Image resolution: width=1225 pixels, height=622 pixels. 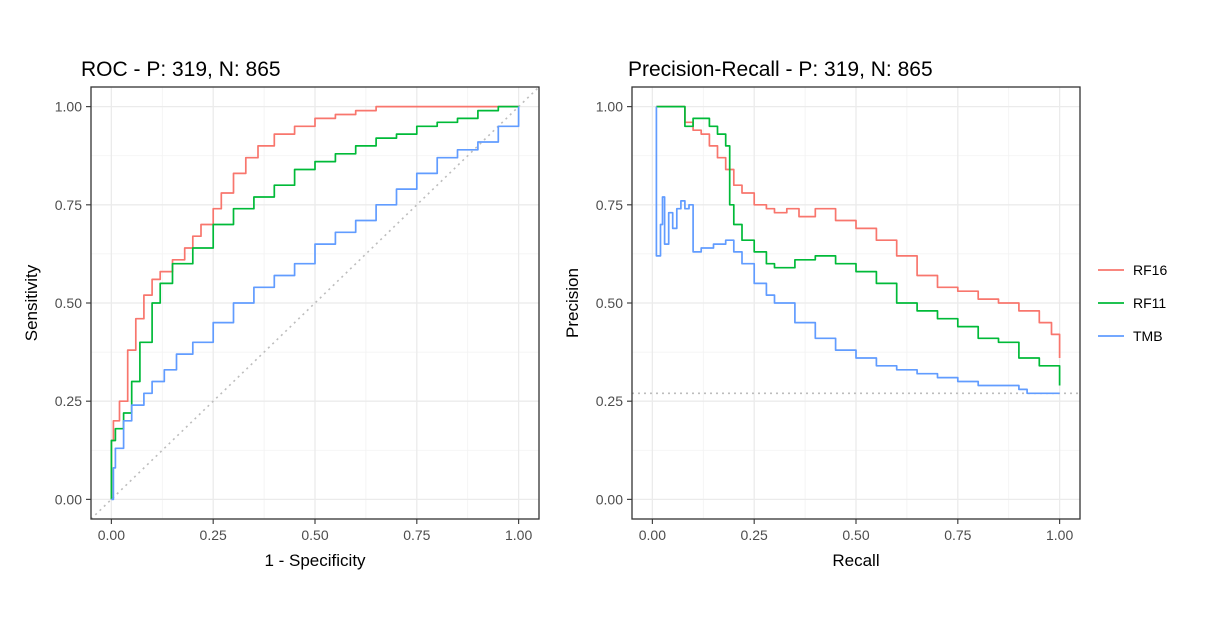 I want to click on legend: RF16 RF11 TMB, so click(x=1132, y=303).